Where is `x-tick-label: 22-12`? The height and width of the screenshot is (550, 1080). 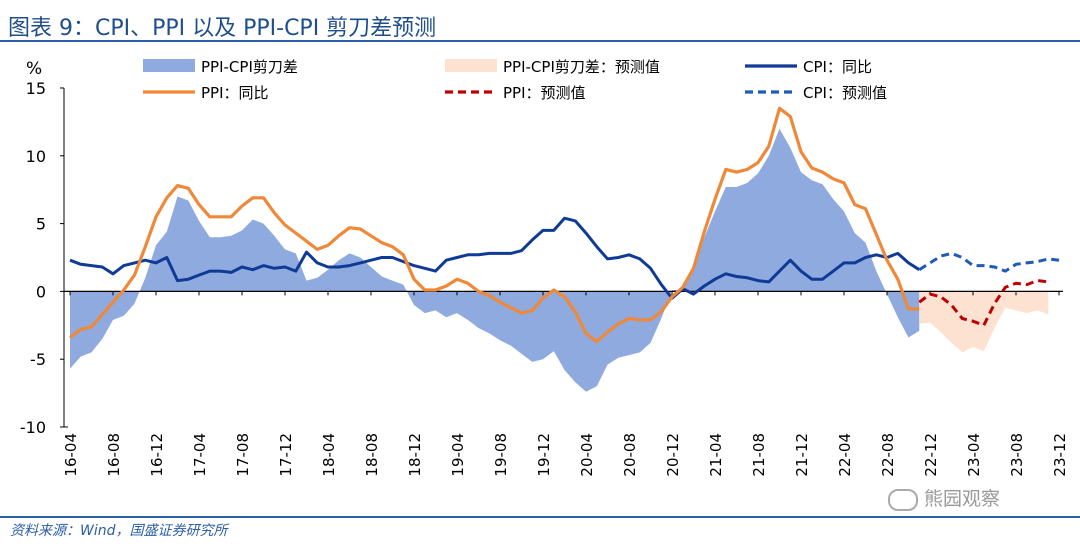
x-tick-label: 22-12 is located at coordinates (931, 455).